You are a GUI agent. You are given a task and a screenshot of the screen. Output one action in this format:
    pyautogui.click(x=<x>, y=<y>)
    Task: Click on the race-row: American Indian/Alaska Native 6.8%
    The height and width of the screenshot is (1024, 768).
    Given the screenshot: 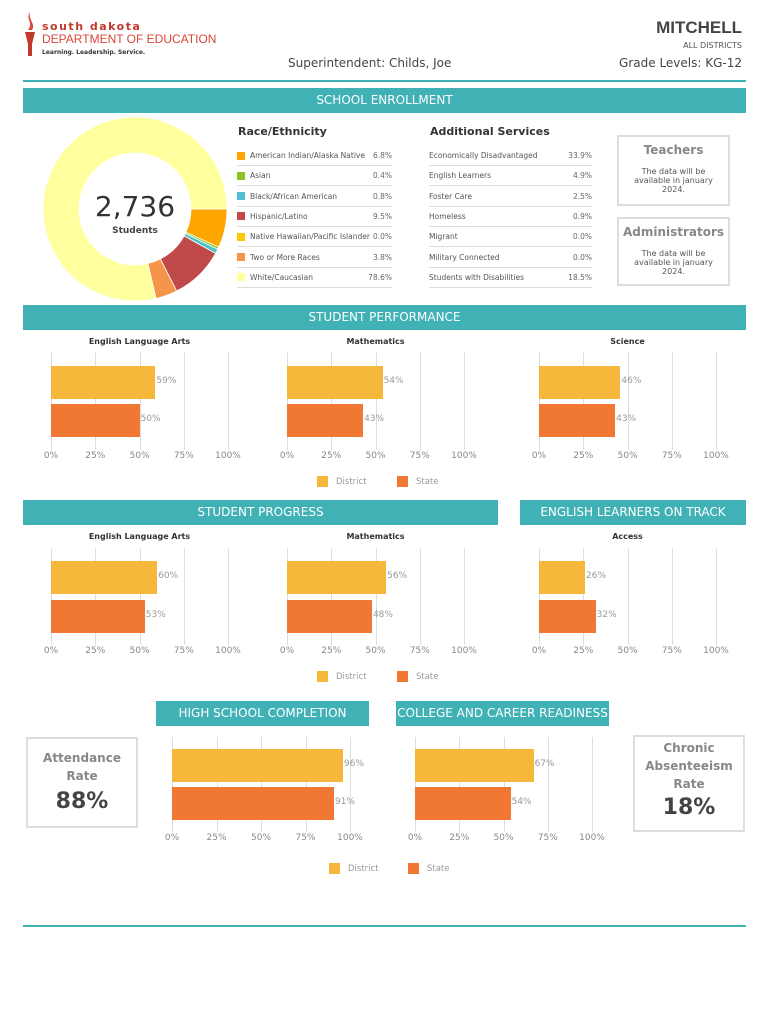 What is the action you would take?
    pyautogui.click(x=314, y=156)
    